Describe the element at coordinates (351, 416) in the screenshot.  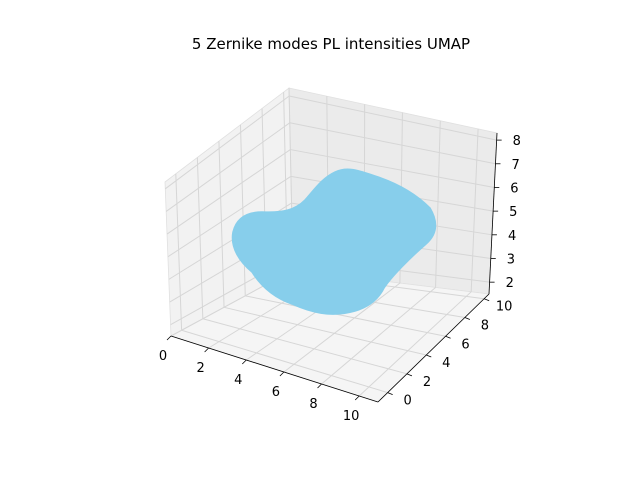
I see `x-tick-label: 10` at that location.